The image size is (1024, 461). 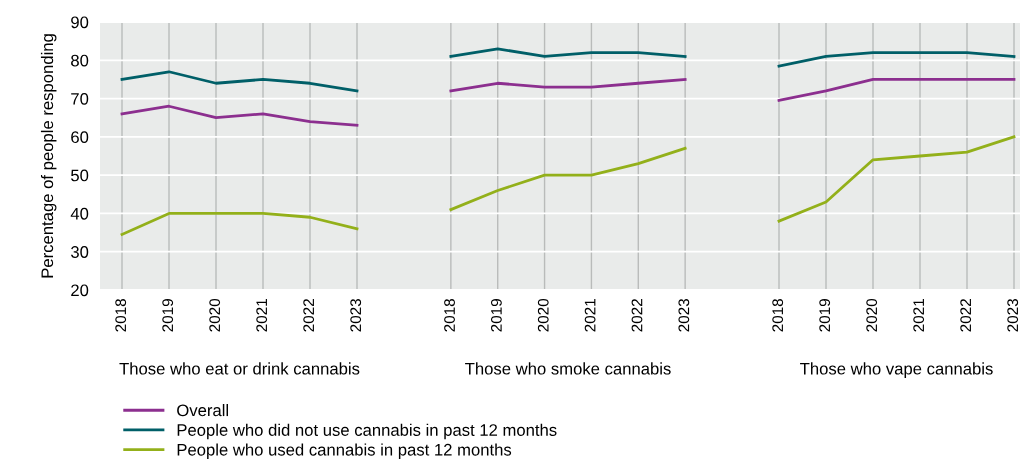 What do you see at coordinates (80, 98) in the screenshot?
I see `y-tick-label: 70` at bounding box center [80, 98].